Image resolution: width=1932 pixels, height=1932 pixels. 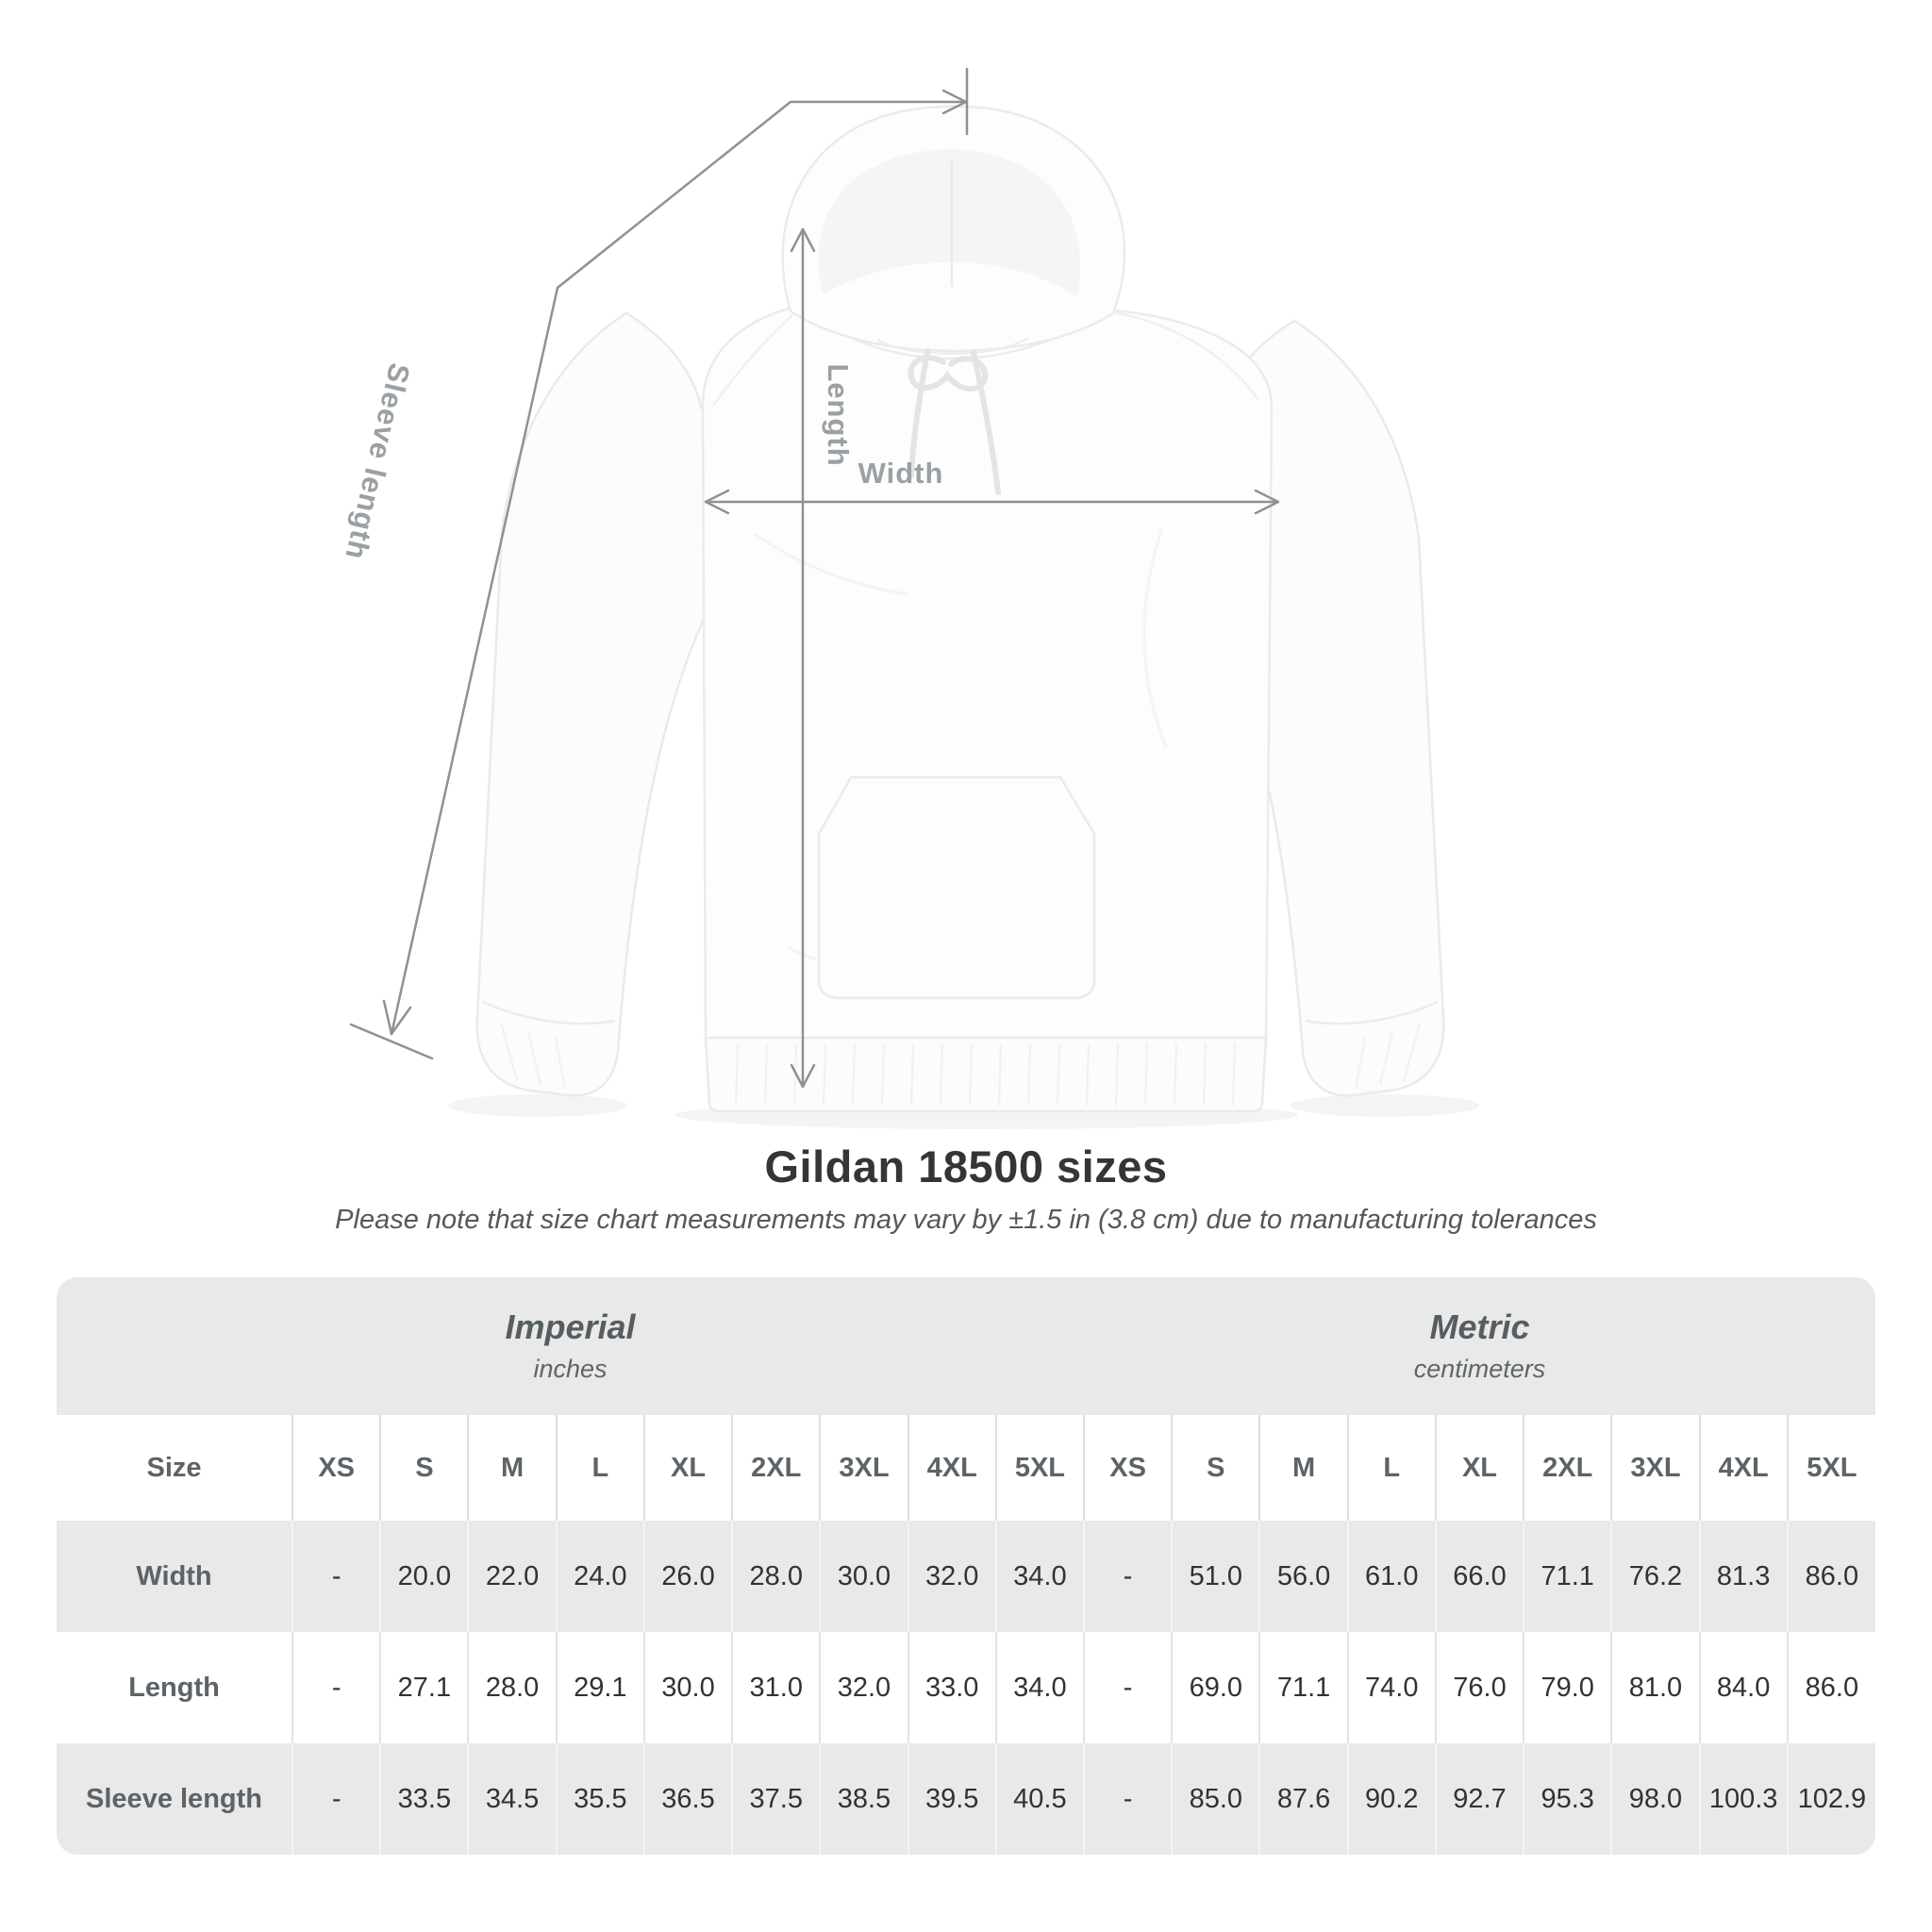 I want to click on measurement-cell: 81.0, so click(x=1655, y=1687).